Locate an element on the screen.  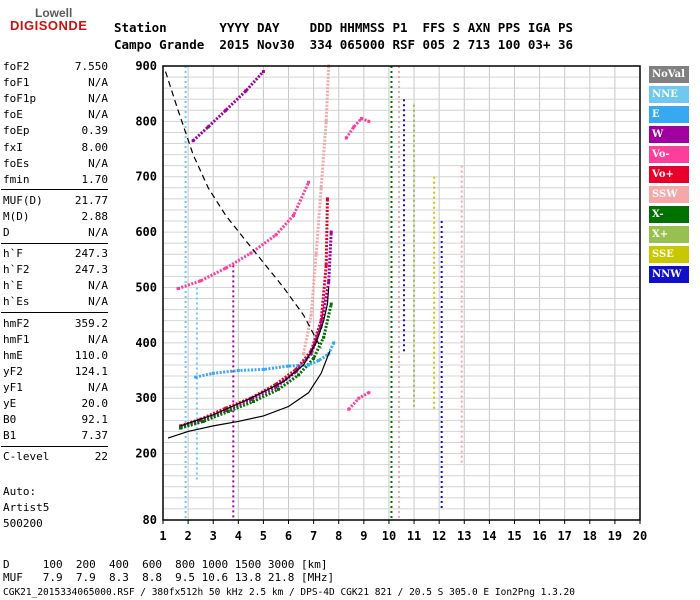
auto-software: Artist5 is located at coordinates (26, 507).